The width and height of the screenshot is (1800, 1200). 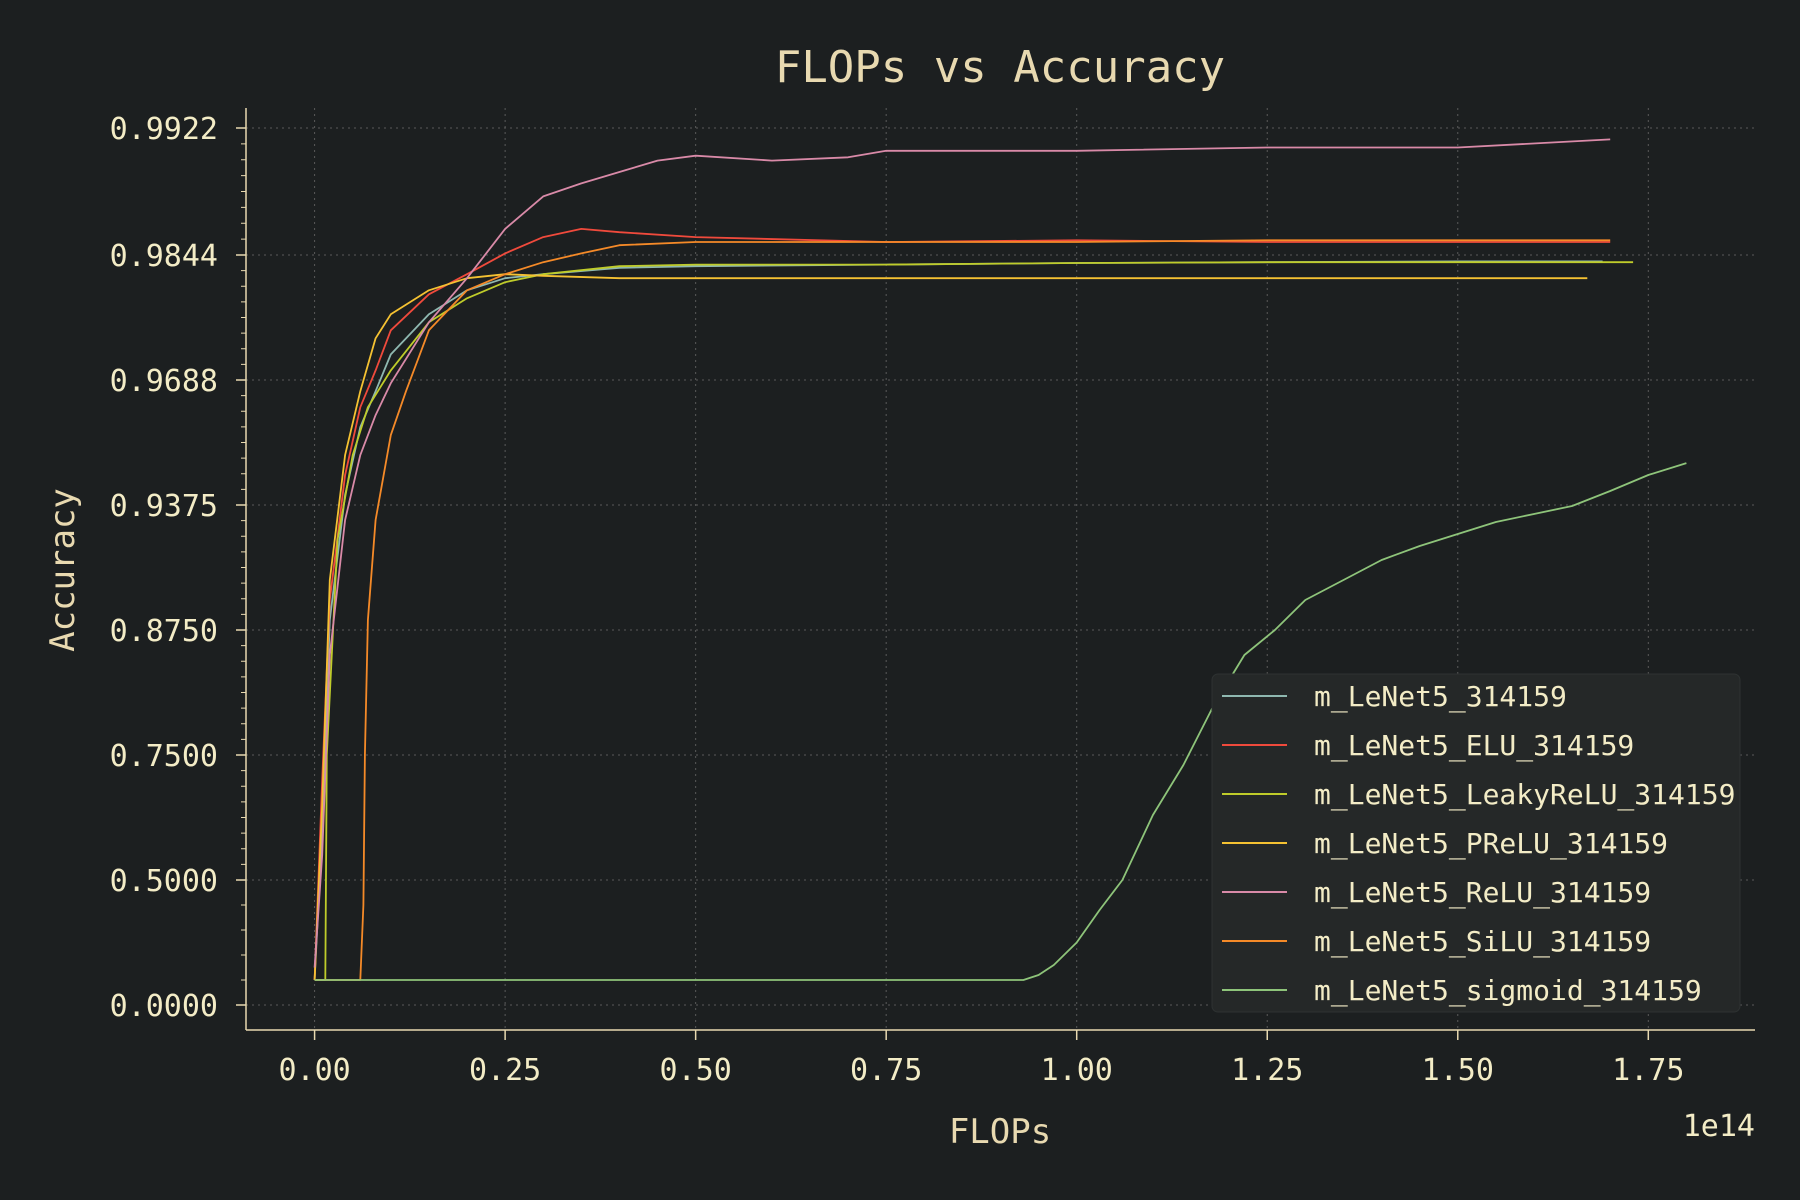 What do you see at coordinates (1267, 1070) in the screenshot?
I see `x-tick-label: 1.25` at bounding box center [1267, 1070].